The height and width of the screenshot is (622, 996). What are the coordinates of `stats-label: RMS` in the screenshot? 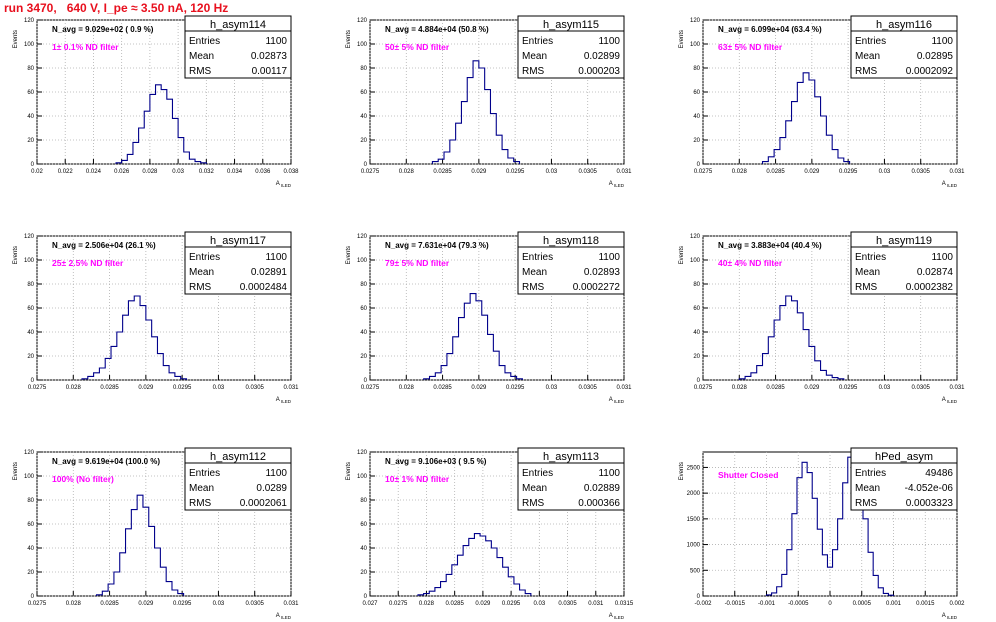 It's located at (200, 503).